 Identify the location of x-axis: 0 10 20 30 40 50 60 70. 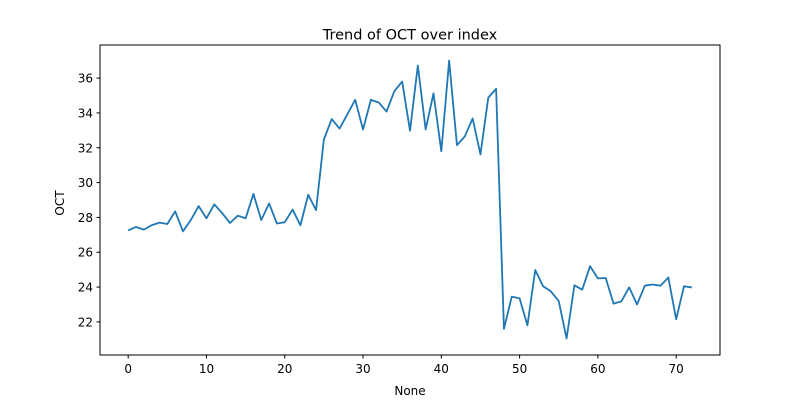
(404, 365).